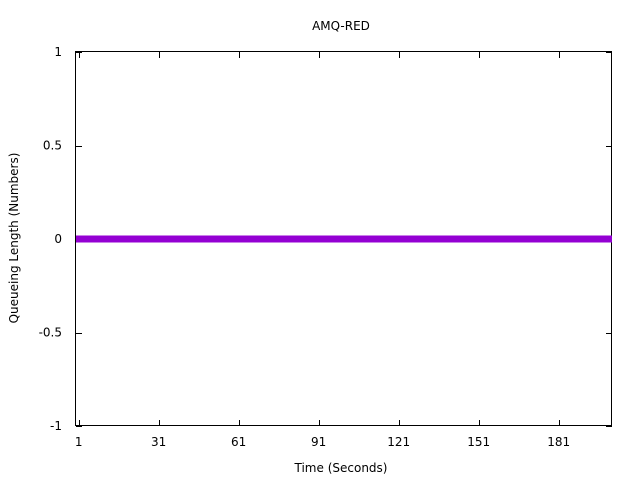 This screenshot has height=480, width=640. I want to click on y-tick-label: 0, so click(58, 239).